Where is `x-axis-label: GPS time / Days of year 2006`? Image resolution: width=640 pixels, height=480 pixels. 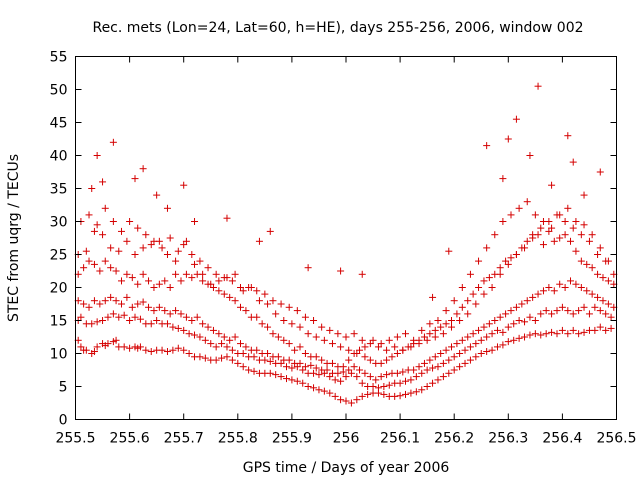 x-axis-label: GPS time / Days of year 2006 is located at coordinates (346, 468).